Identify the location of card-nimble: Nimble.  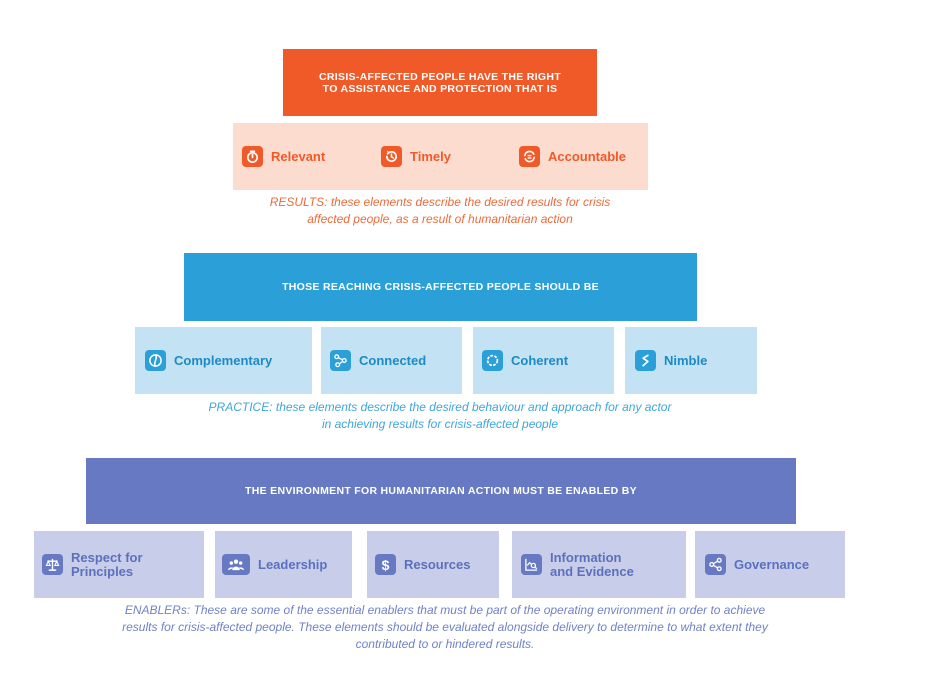
(691, 360).